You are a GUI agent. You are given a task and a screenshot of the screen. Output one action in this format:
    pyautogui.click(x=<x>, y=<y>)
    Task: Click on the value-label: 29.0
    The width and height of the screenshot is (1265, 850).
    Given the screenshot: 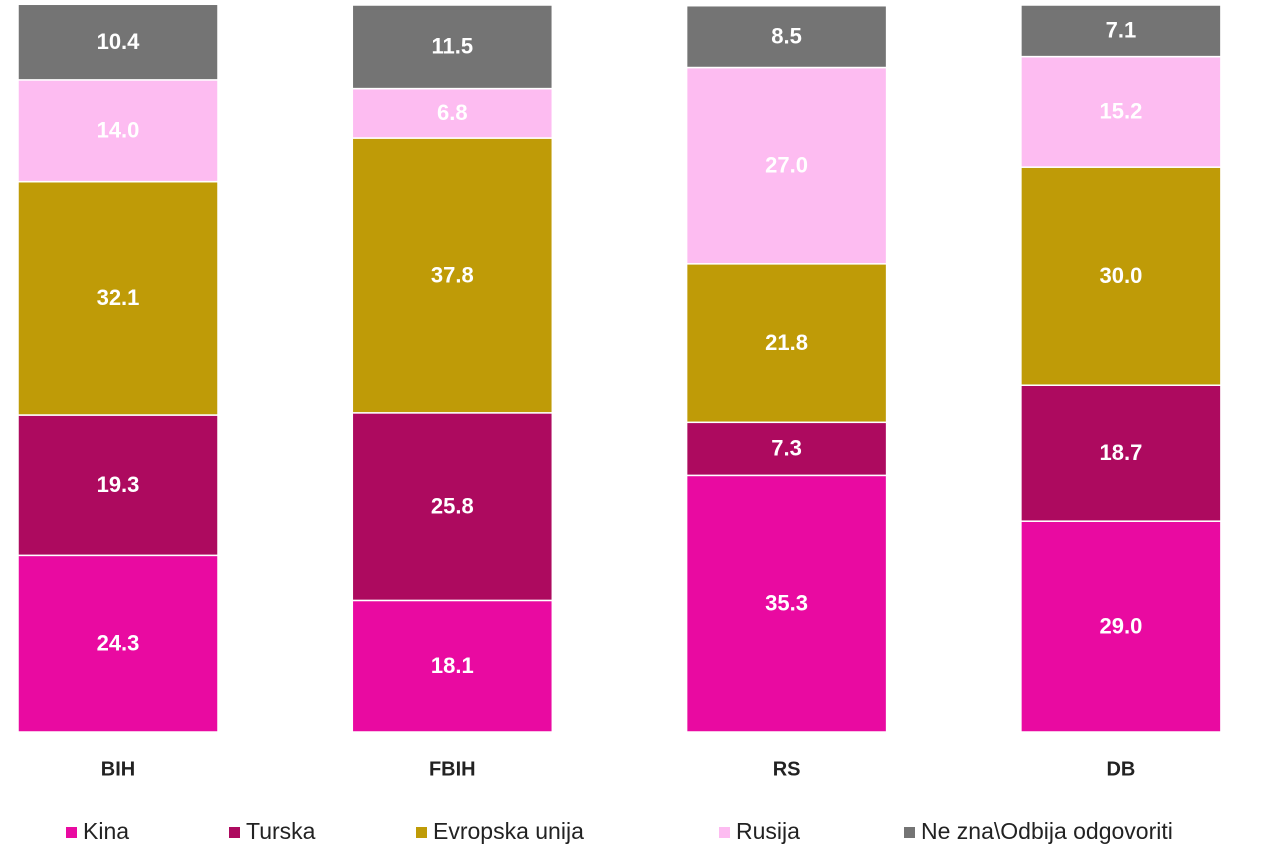 What is the action you would take?
    pyautogui.click(x=1120, y=625)
    